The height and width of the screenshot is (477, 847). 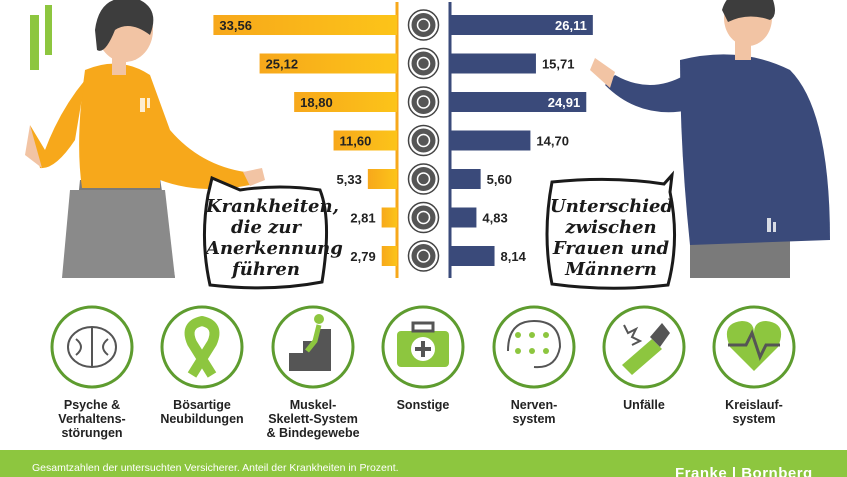 I want to click on bubble-right-shape, so click(x=610, y=230).